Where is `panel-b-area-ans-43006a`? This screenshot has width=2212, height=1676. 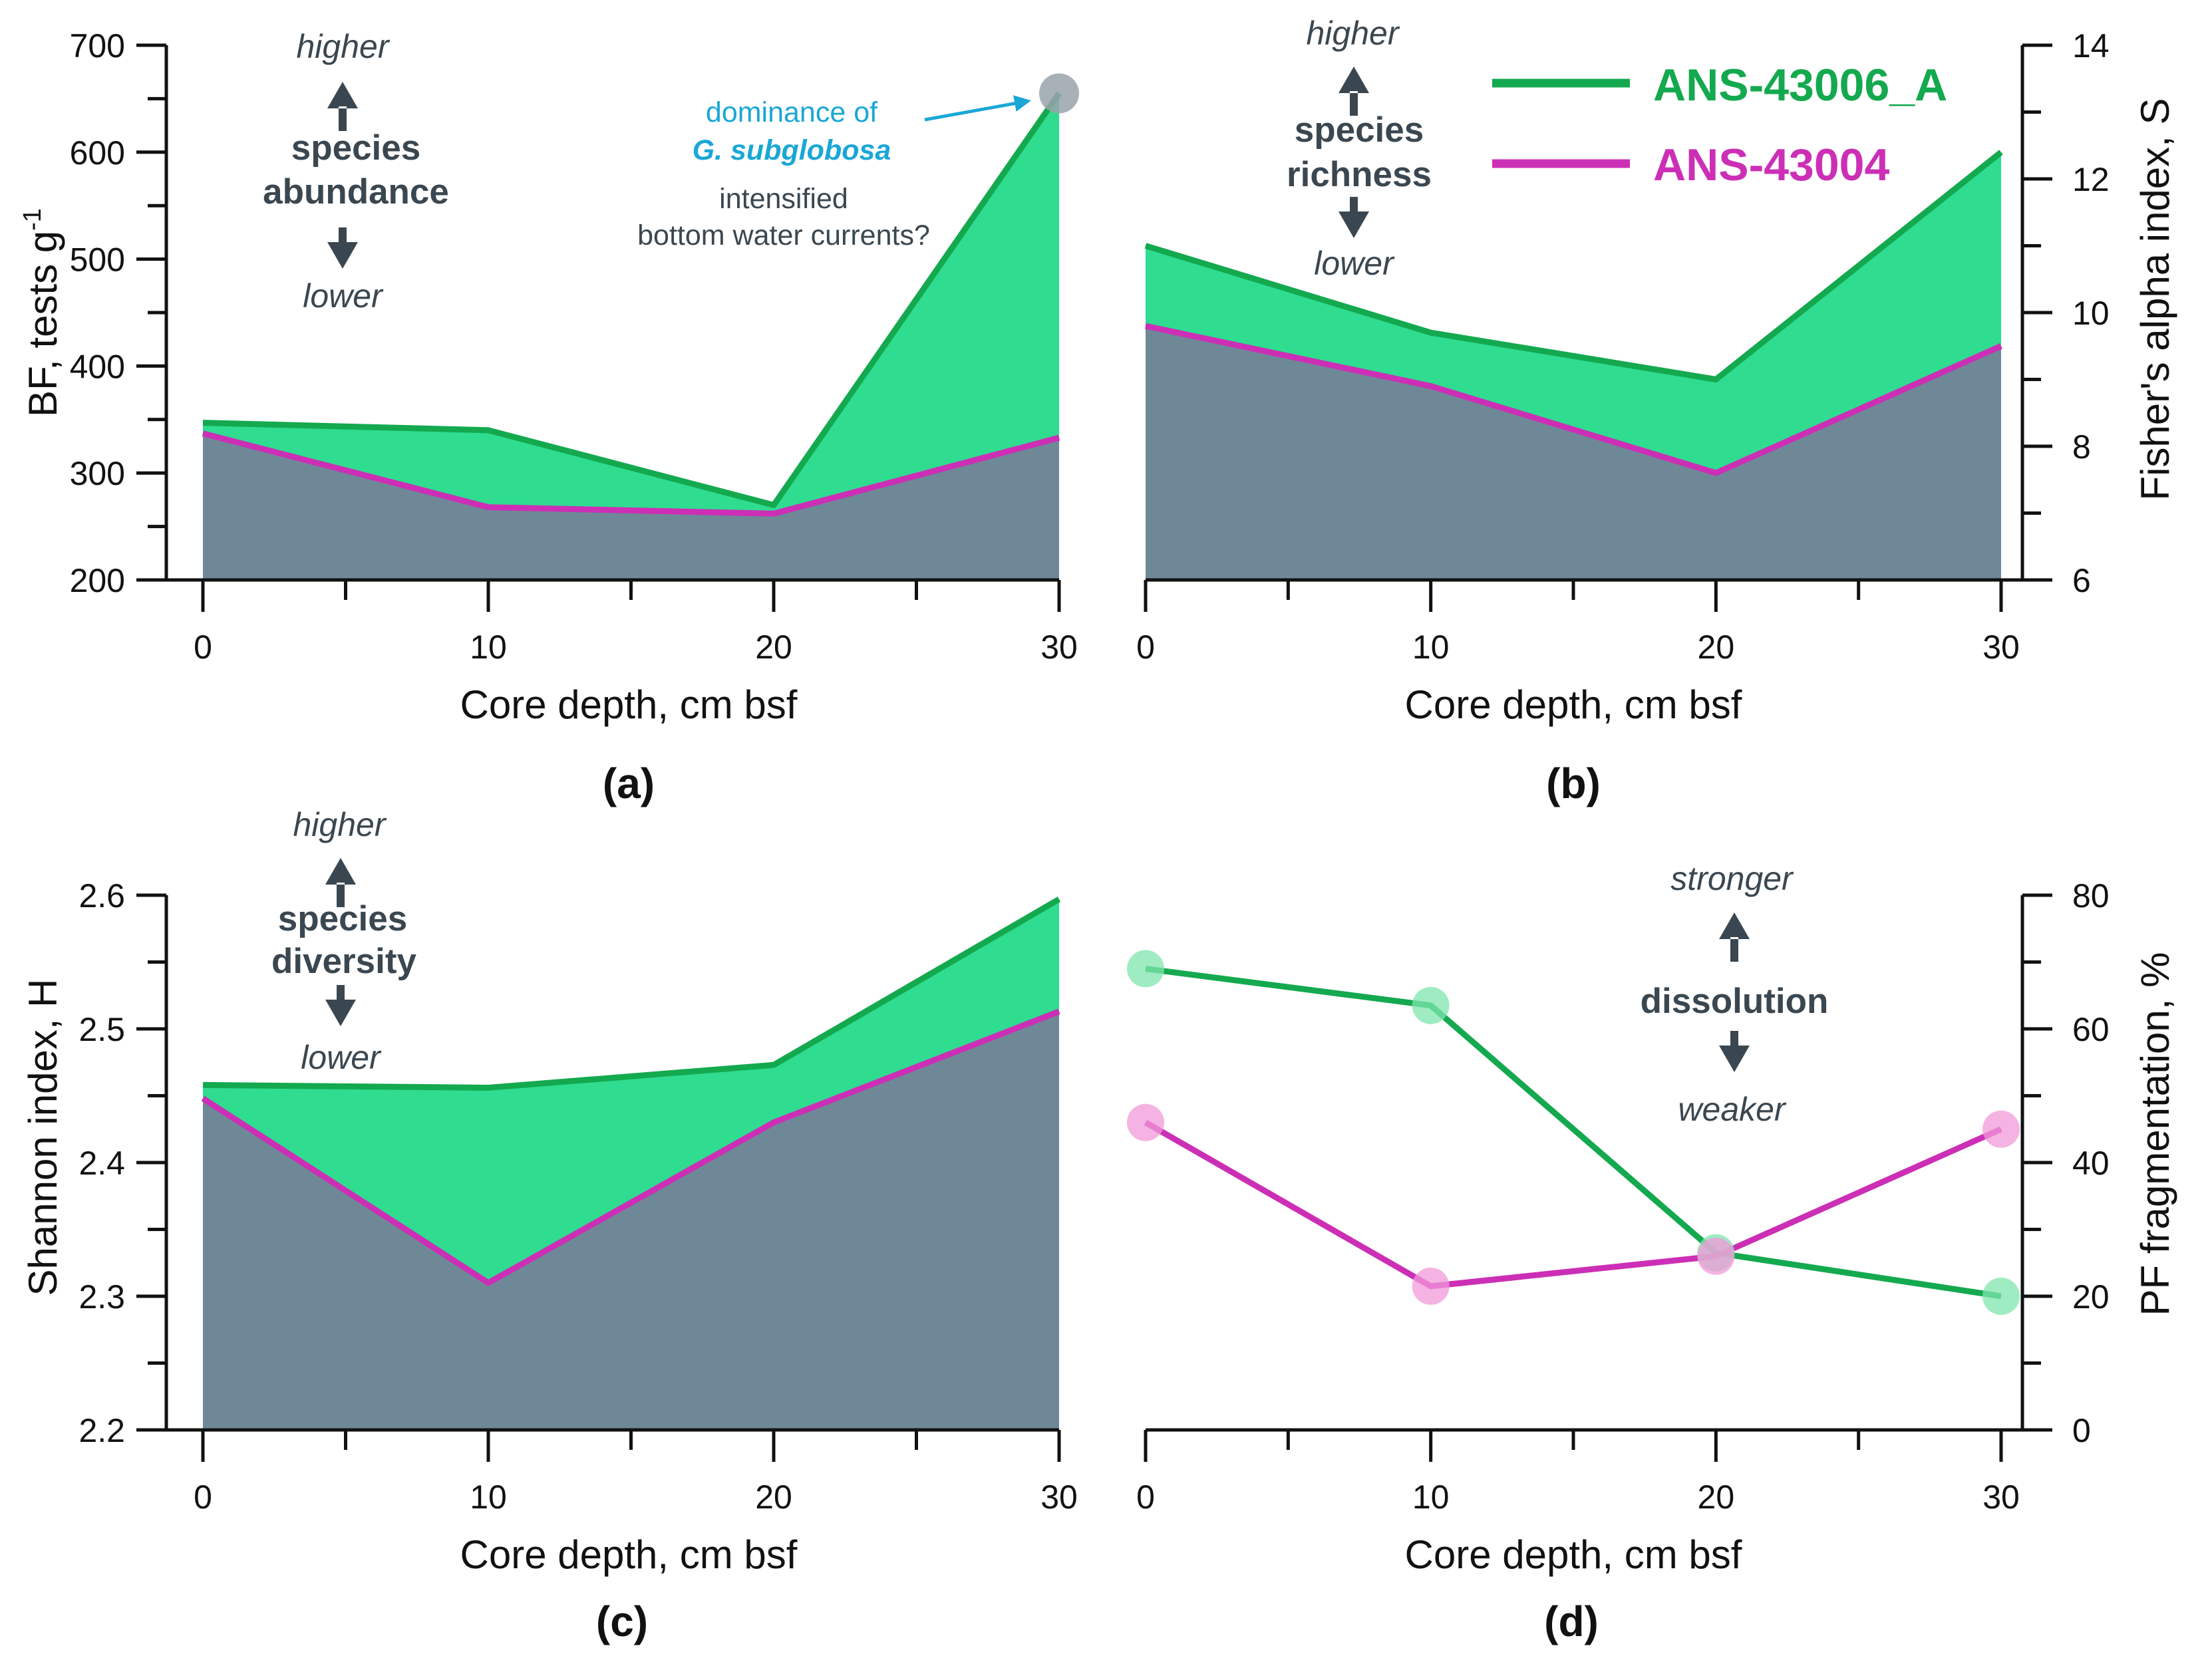
panel-b-area-ans-43006a is located at coordinates (1573, 313).